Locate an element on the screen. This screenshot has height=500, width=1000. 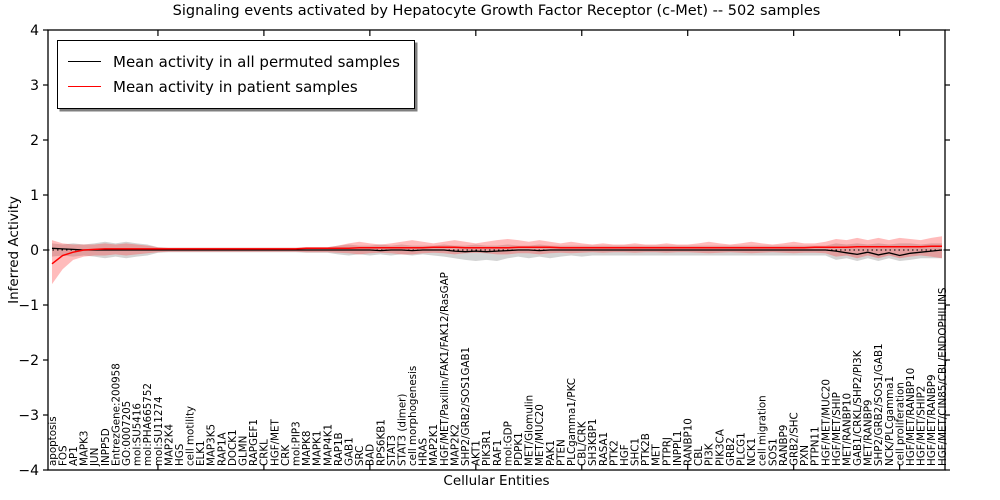
x-tick-label: MAP2K2 is located at coordinates (455, 445).